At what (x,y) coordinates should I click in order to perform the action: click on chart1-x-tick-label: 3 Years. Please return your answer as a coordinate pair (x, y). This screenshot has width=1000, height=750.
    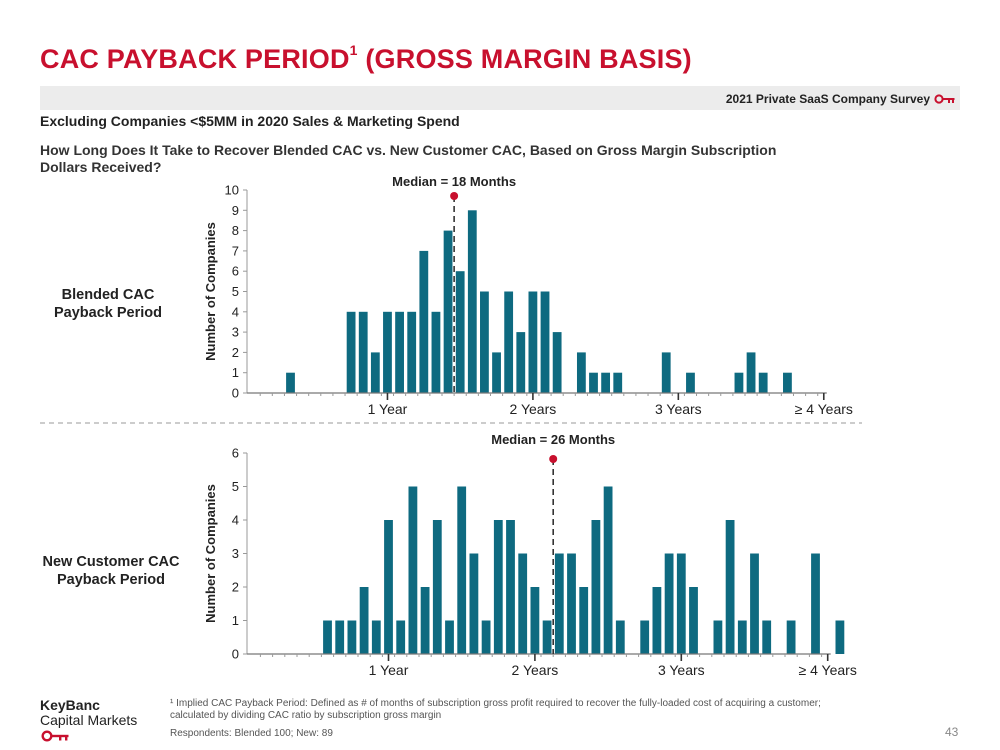
    Looking at the image, I should click on (678, 409).